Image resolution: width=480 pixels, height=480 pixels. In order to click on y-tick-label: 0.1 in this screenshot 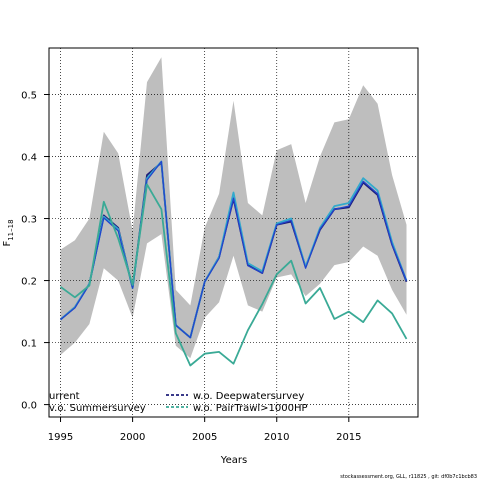, I will do `click(29, 344)`.